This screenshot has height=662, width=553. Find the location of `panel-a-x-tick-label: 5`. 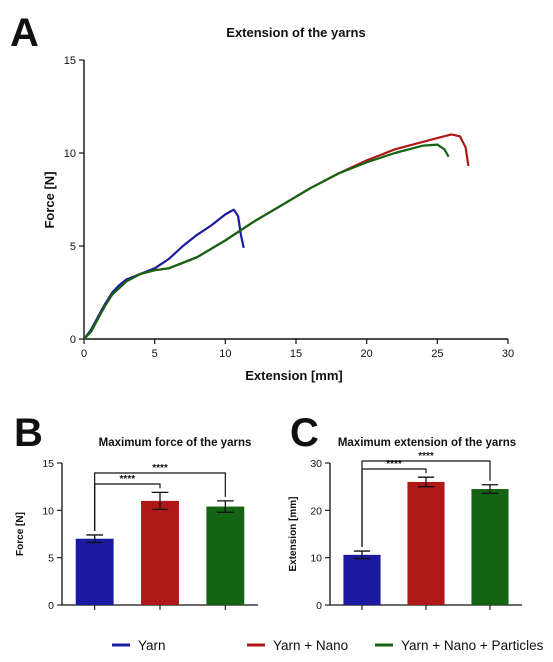

panel-a-x-tick-label: 5 is located at coordinates (155, 354).